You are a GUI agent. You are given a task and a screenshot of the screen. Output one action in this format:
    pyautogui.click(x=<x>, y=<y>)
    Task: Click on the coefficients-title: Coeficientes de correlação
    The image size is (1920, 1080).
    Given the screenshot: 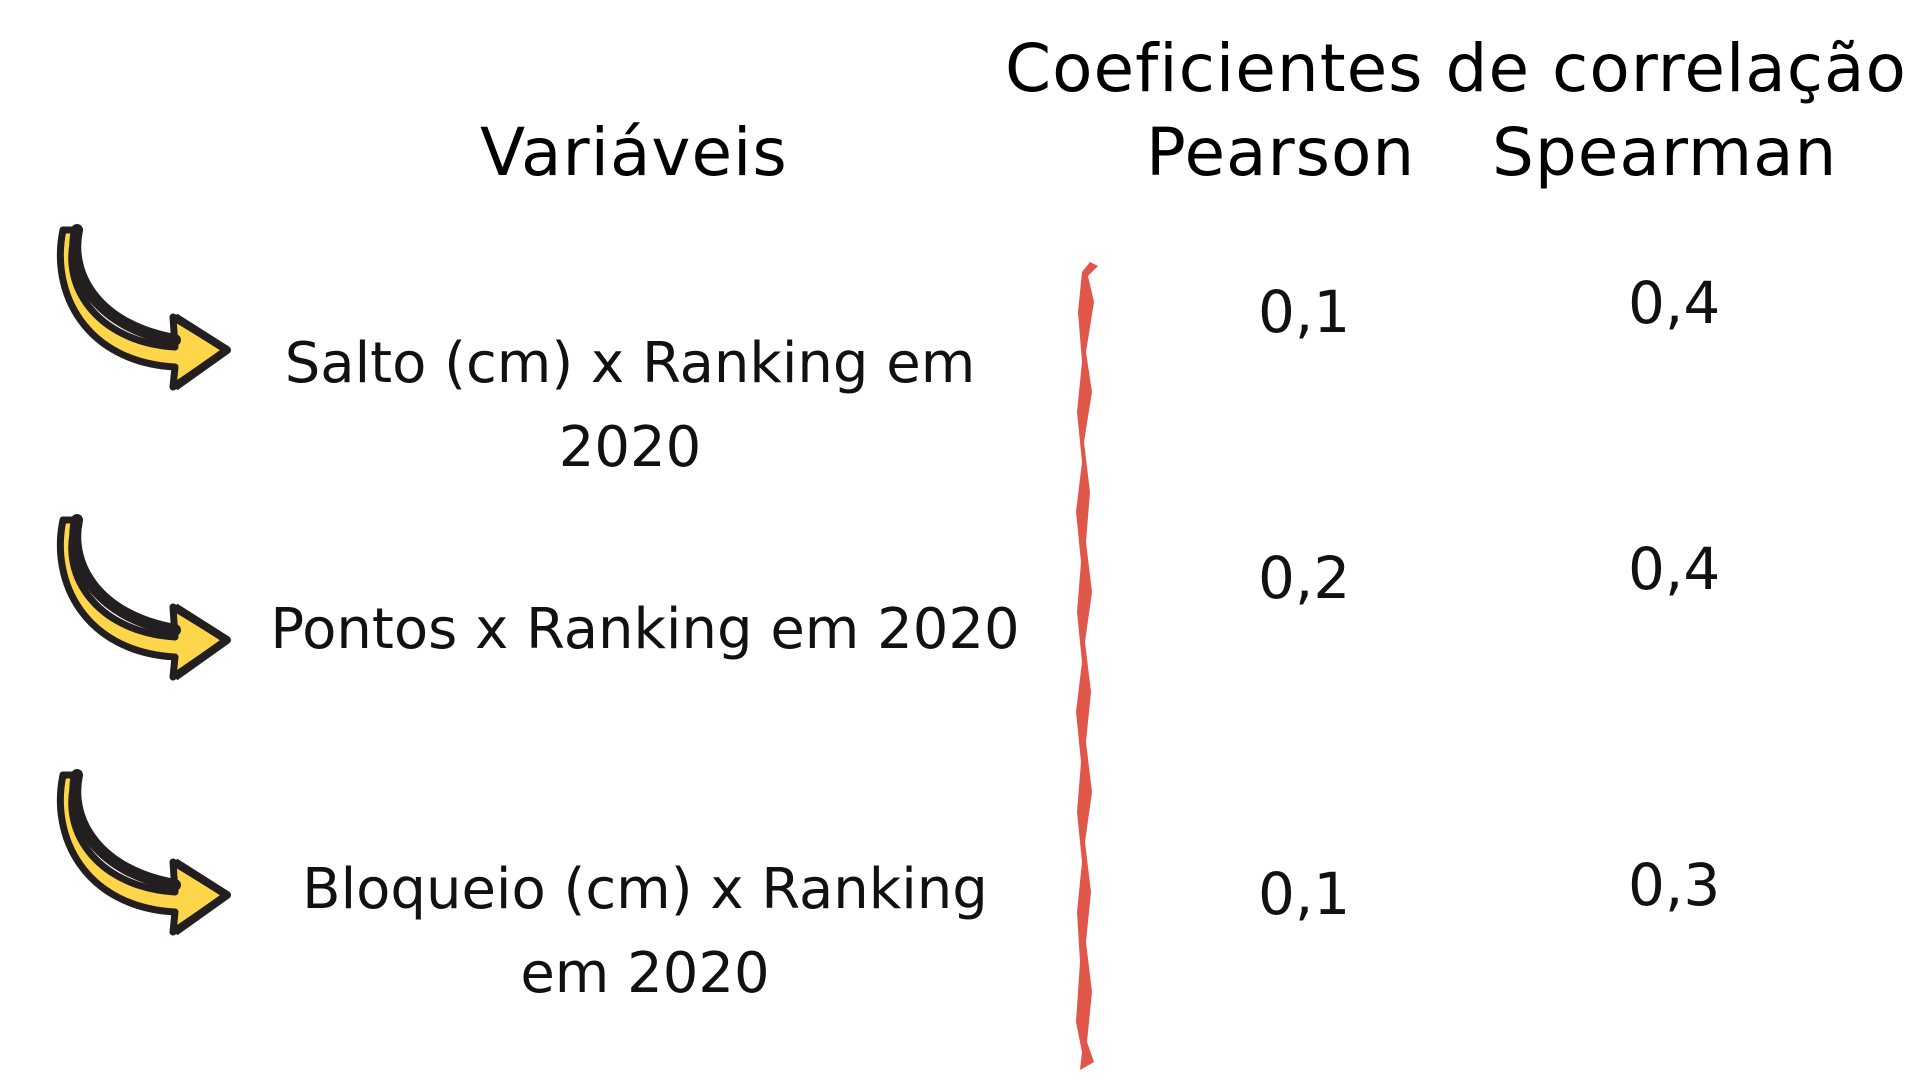 What is the action you would take?
    pyautogui.click(x=1456, y=68)
    